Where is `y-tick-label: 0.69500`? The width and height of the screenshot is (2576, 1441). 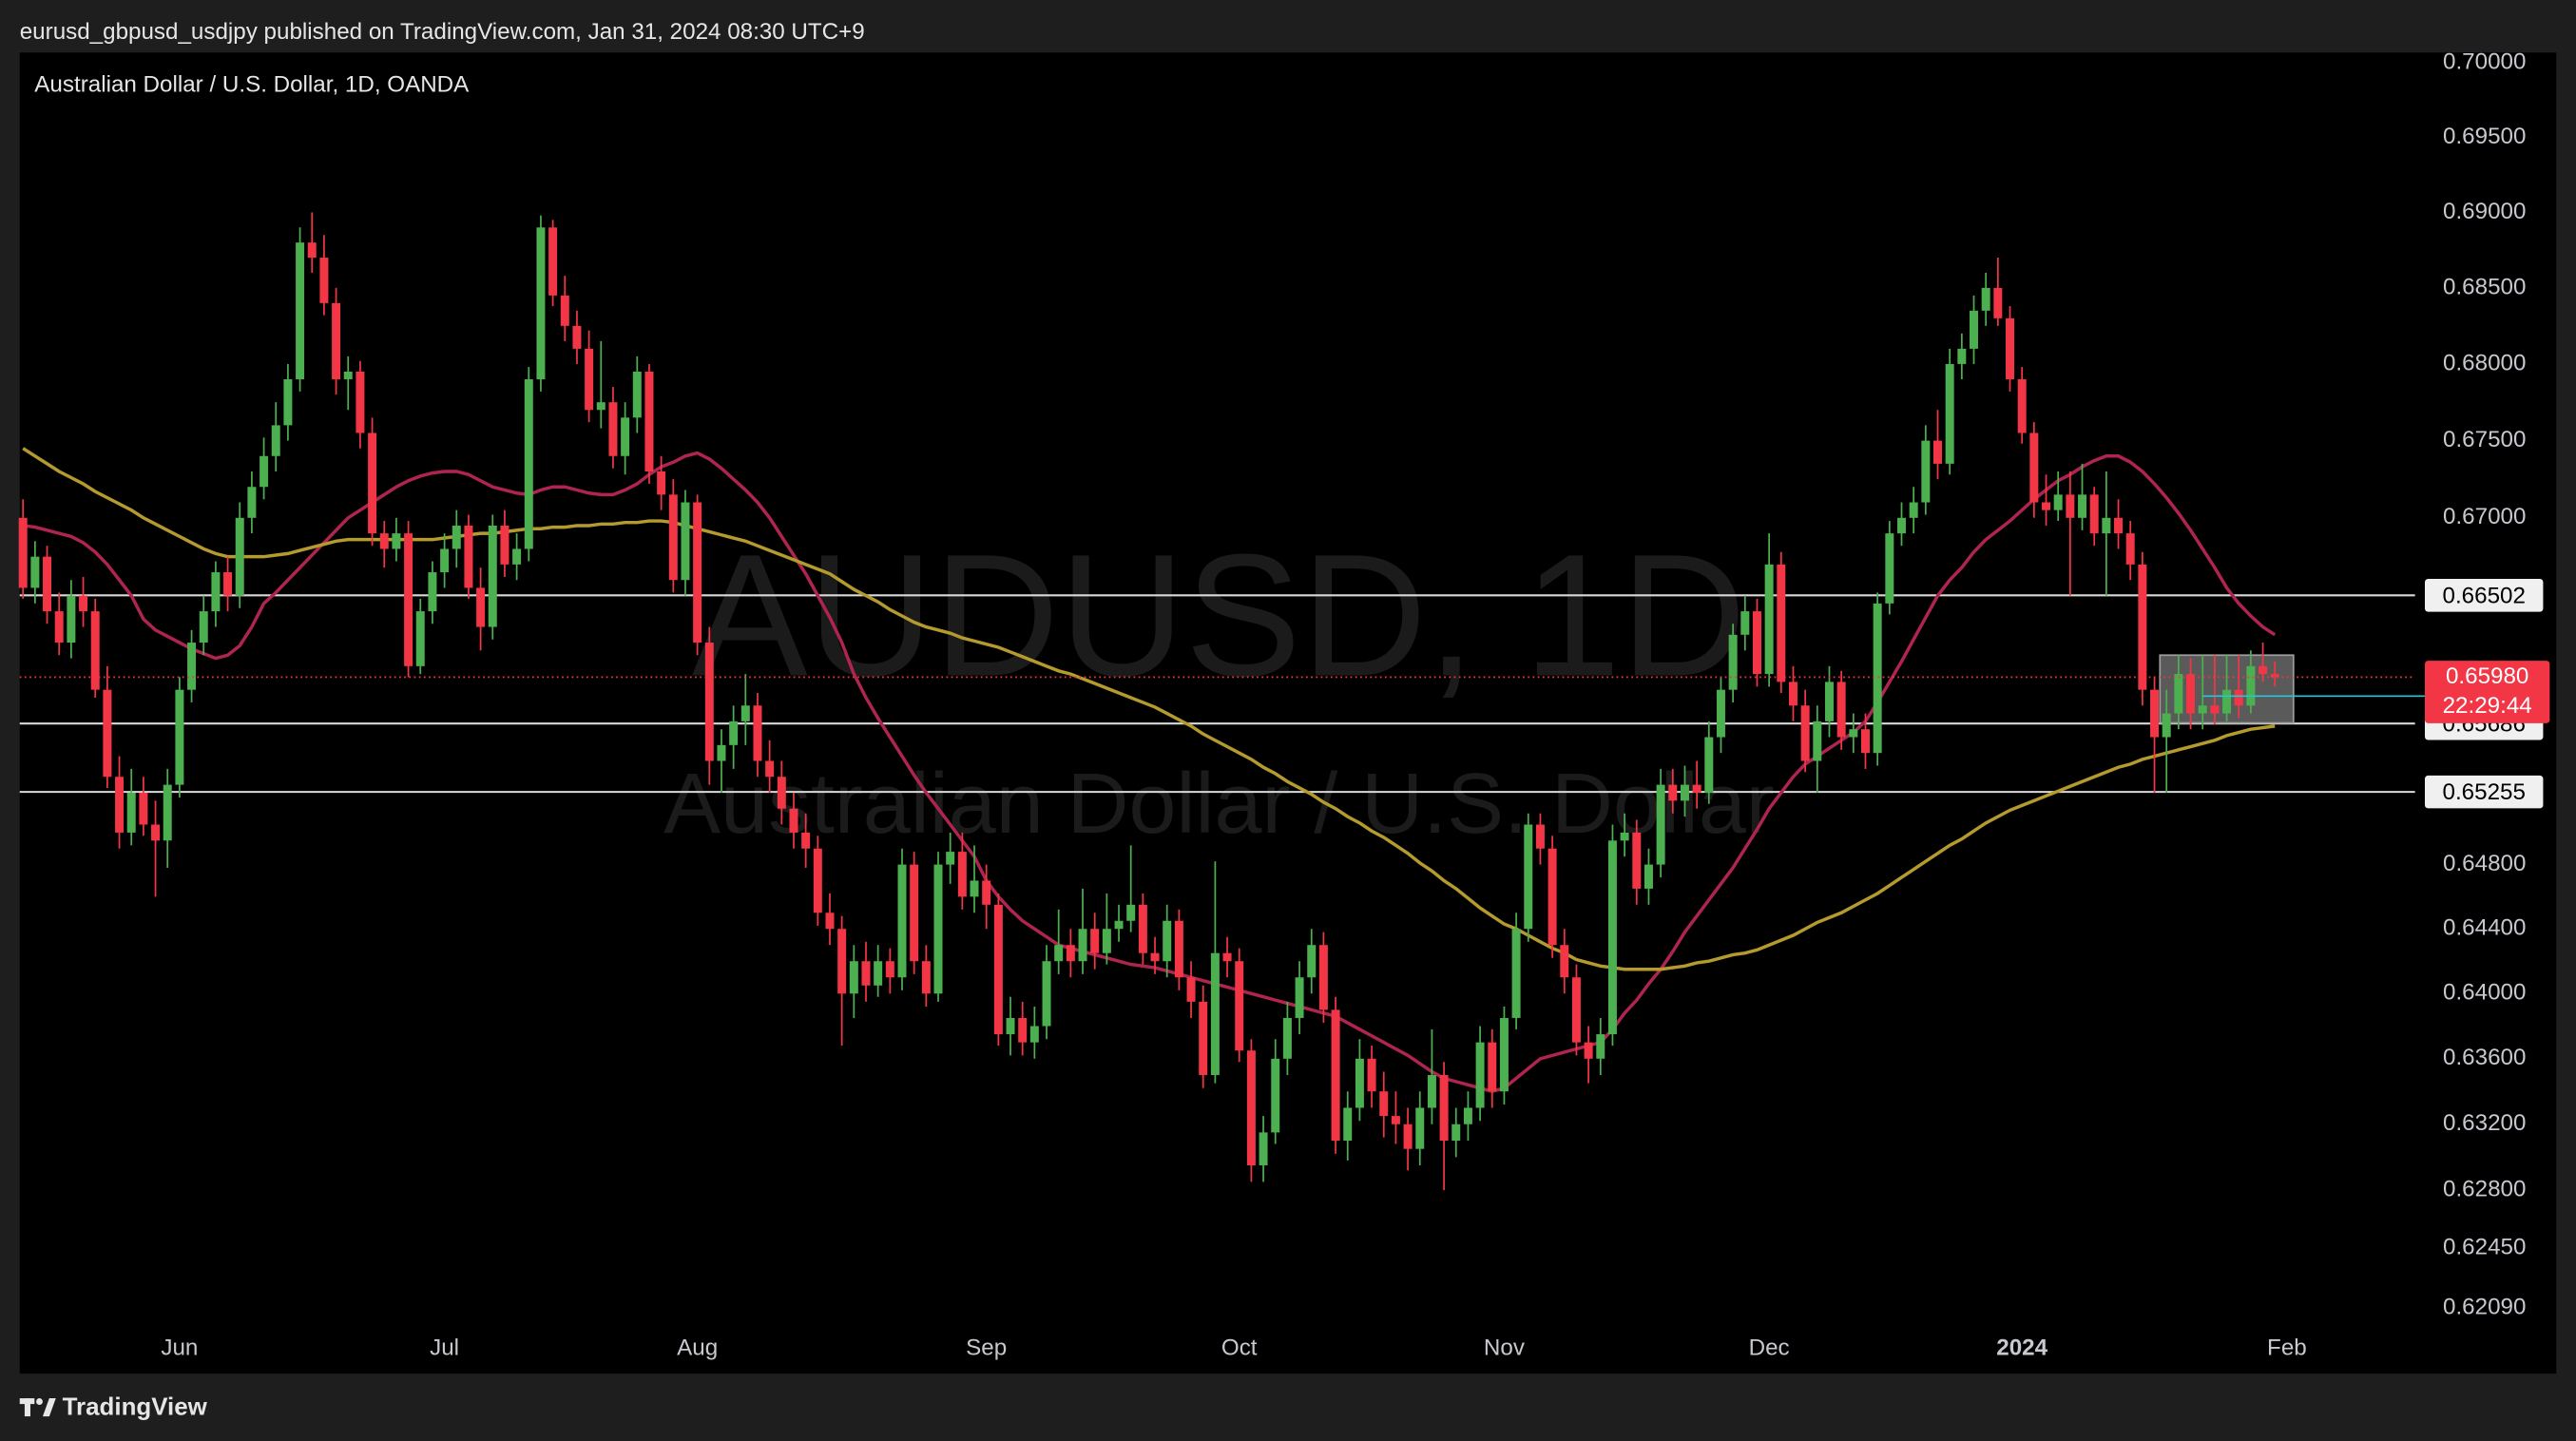
y-tick-label: 0.69500 is located at coordinates (2484, 136).